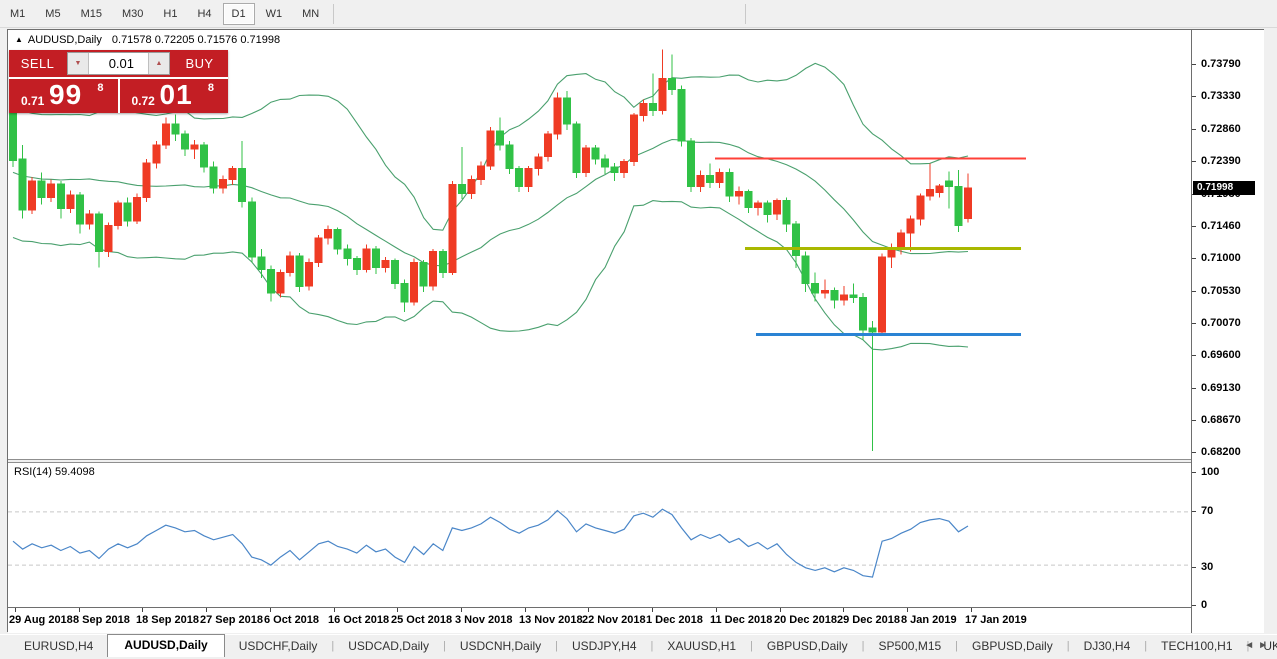 Image resolution: width=1277 pixels, height=659 pixels. I want to click on timeframe-button-mn: MN, so click(311, 13).